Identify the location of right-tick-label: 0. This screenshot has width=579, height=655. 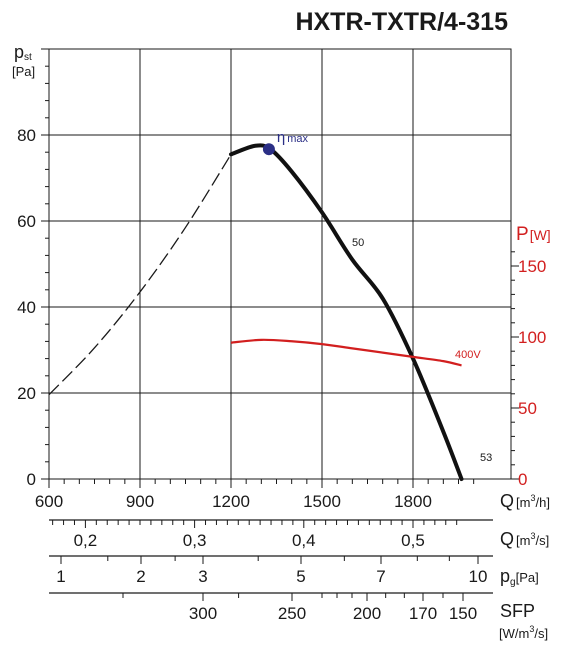
(522, 479).